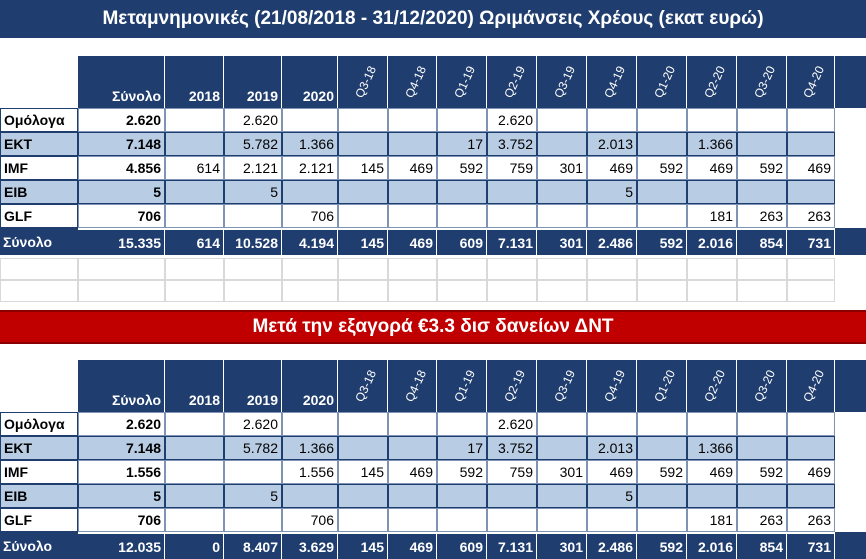 The height and width of the screenshot is (559, 866). I want to click on row-label: Ομόλογα, so click(39, 424).